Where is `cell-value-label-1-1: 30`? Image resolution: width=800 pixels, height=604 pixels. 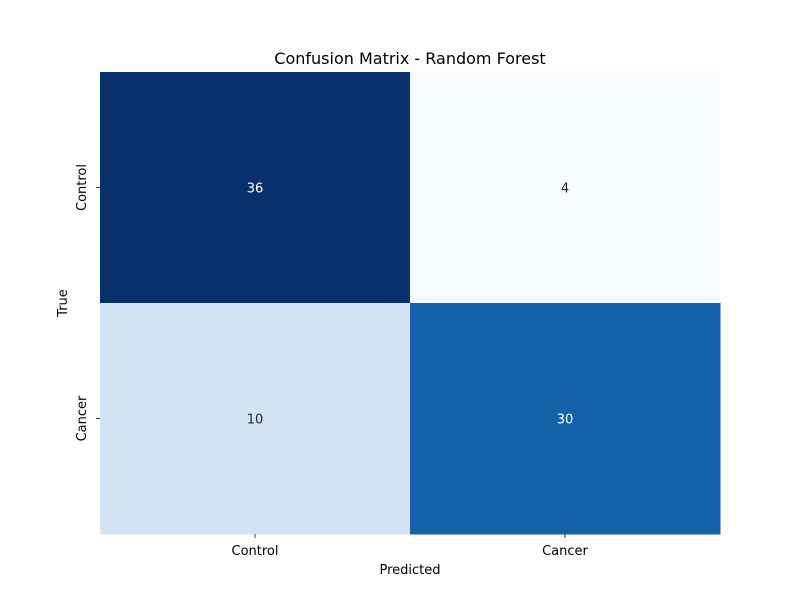
cell-value-label-1-1: 30 is located at coordinates (565, 420).